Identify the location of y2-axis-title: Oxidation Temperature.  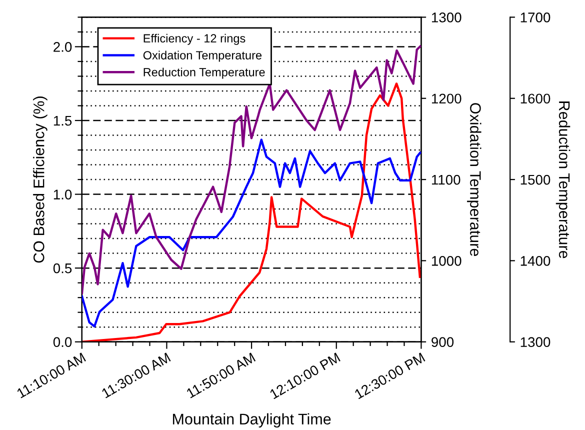
(474, 179).